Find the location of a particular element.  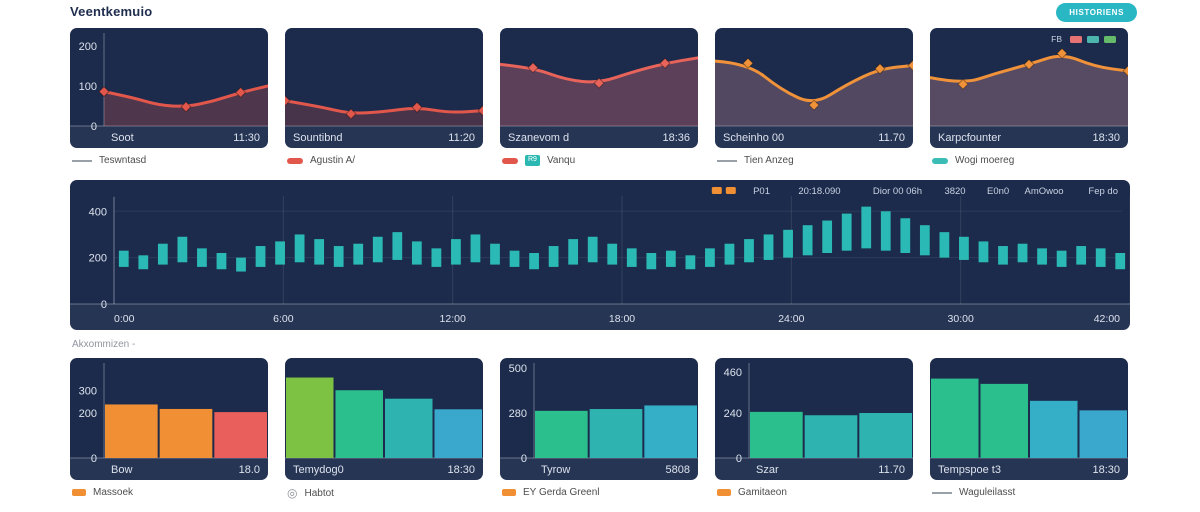

chart-legend: R9 Vanqu is located at coordinates (599, 160).